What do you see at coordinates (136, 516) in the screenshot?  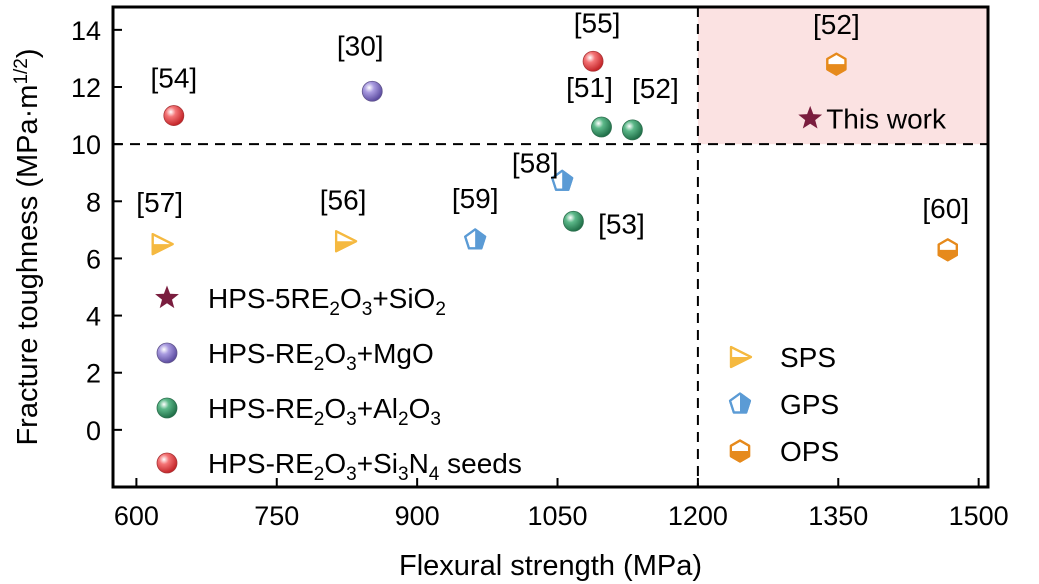 I see `x-tick-label: 600` at bounding box center [136, 516].